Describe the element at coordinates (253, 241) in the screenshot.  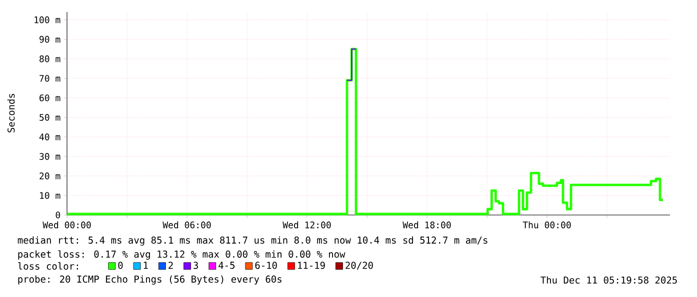
I see `text: median rtt: 5.4 ms avg 85.1 ms max 811.7 us min 8.0 ms now 10.4 ms sd 512.7 m am/s` at that location.